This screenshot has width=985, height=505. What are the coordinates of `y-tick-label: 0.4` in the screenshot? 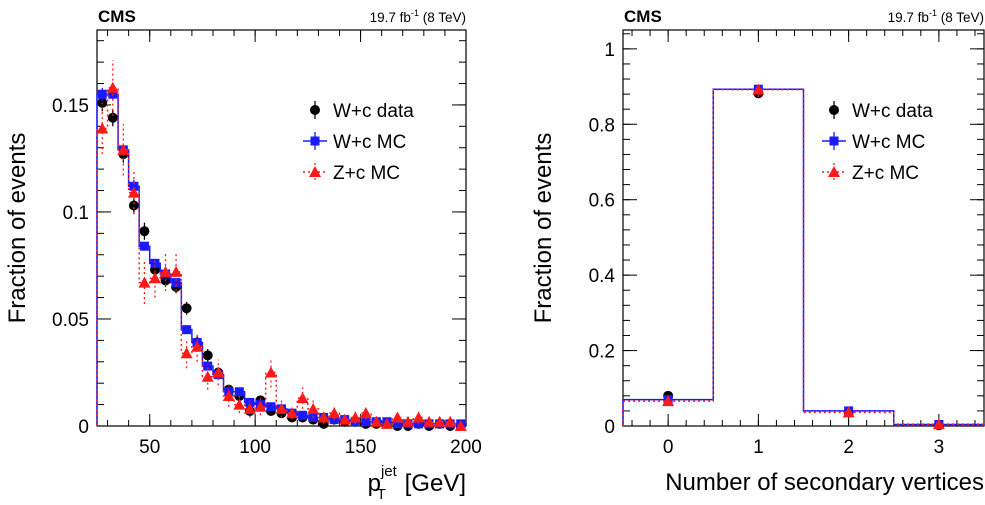 It's located at (602, 276).